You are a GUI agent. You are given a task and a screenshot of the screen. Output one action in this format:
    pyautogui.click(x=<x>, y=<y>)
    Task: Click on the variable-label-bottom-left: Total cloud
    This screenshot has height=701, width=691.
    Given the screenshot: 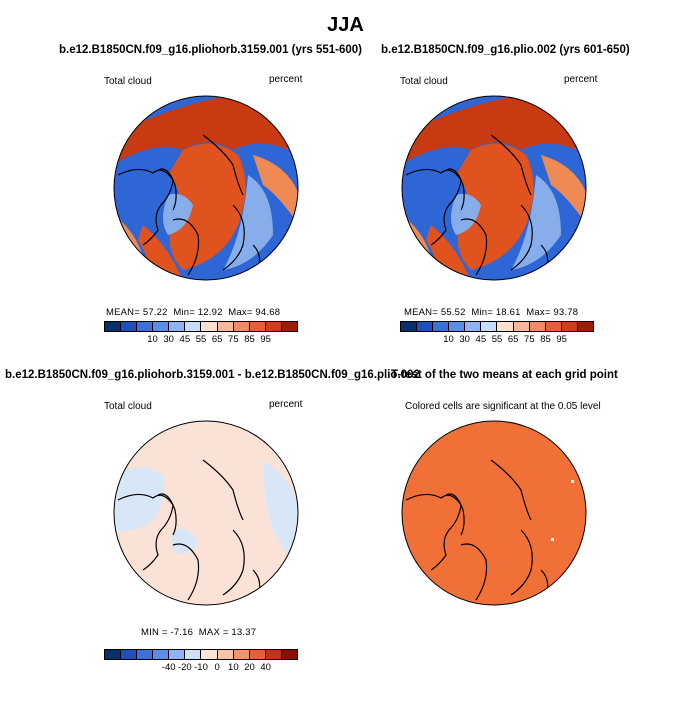 What is the action you would take?
    pyautogui.click(x=128, y=406)
    